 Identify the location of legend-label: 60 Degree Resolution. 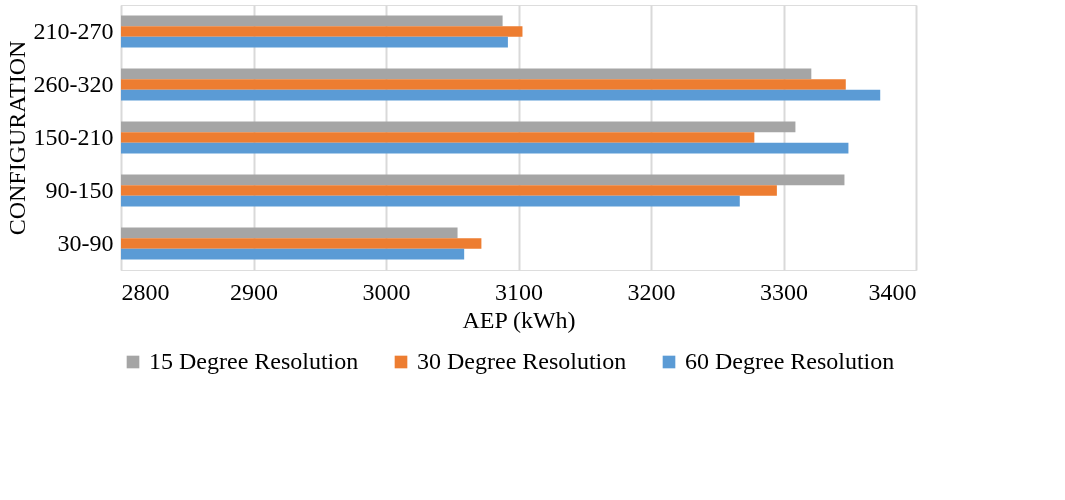
(790, 361).